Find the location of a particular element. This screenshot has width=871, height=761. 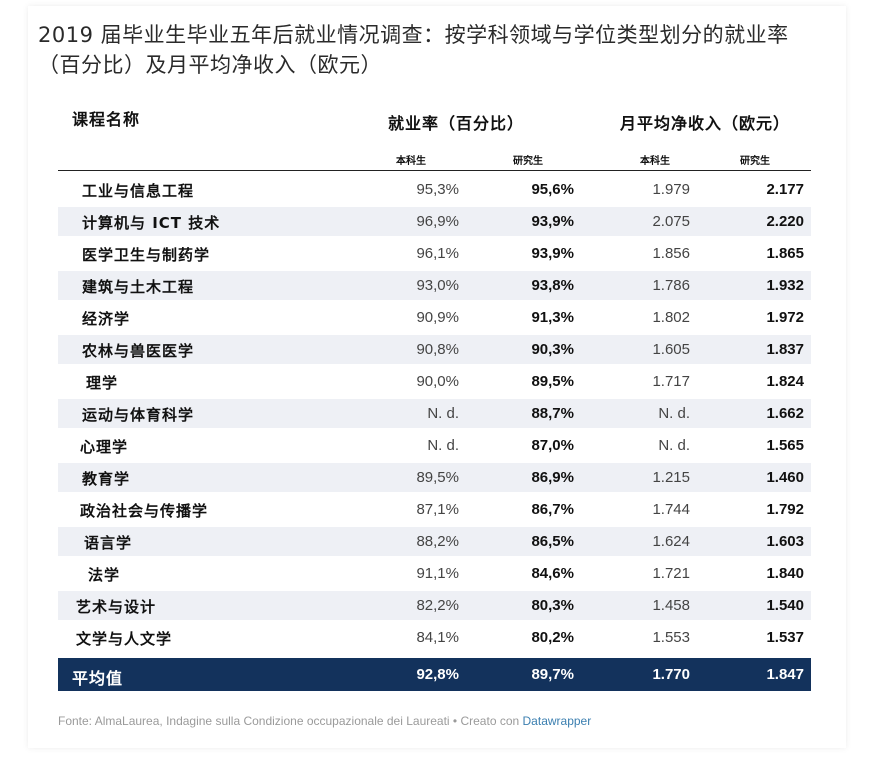

emp-bachelor-value: 88,2% is located at coordinates (437, 541).